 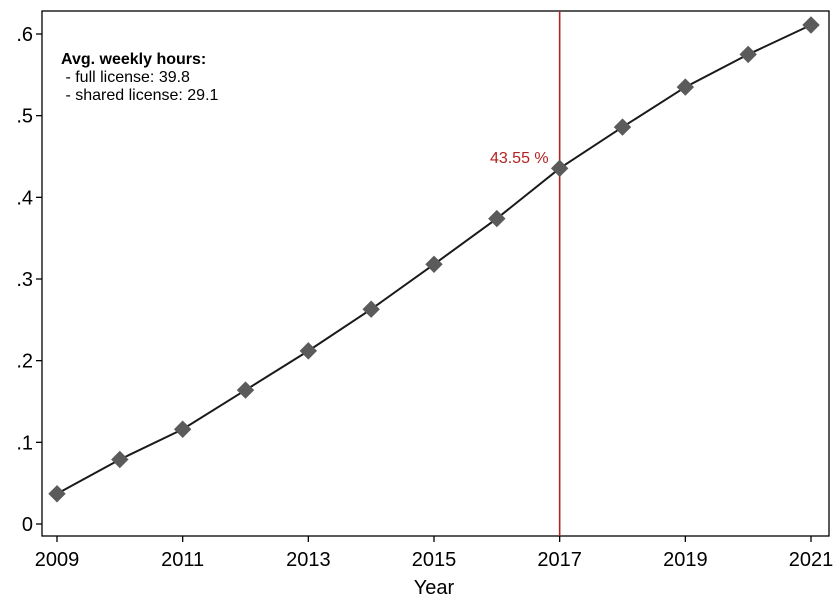 What do you see at coordinates (525, 273) in the screenshot?
I see `reference-line-layer: 43.55 %` at bounding box center [525, 273].